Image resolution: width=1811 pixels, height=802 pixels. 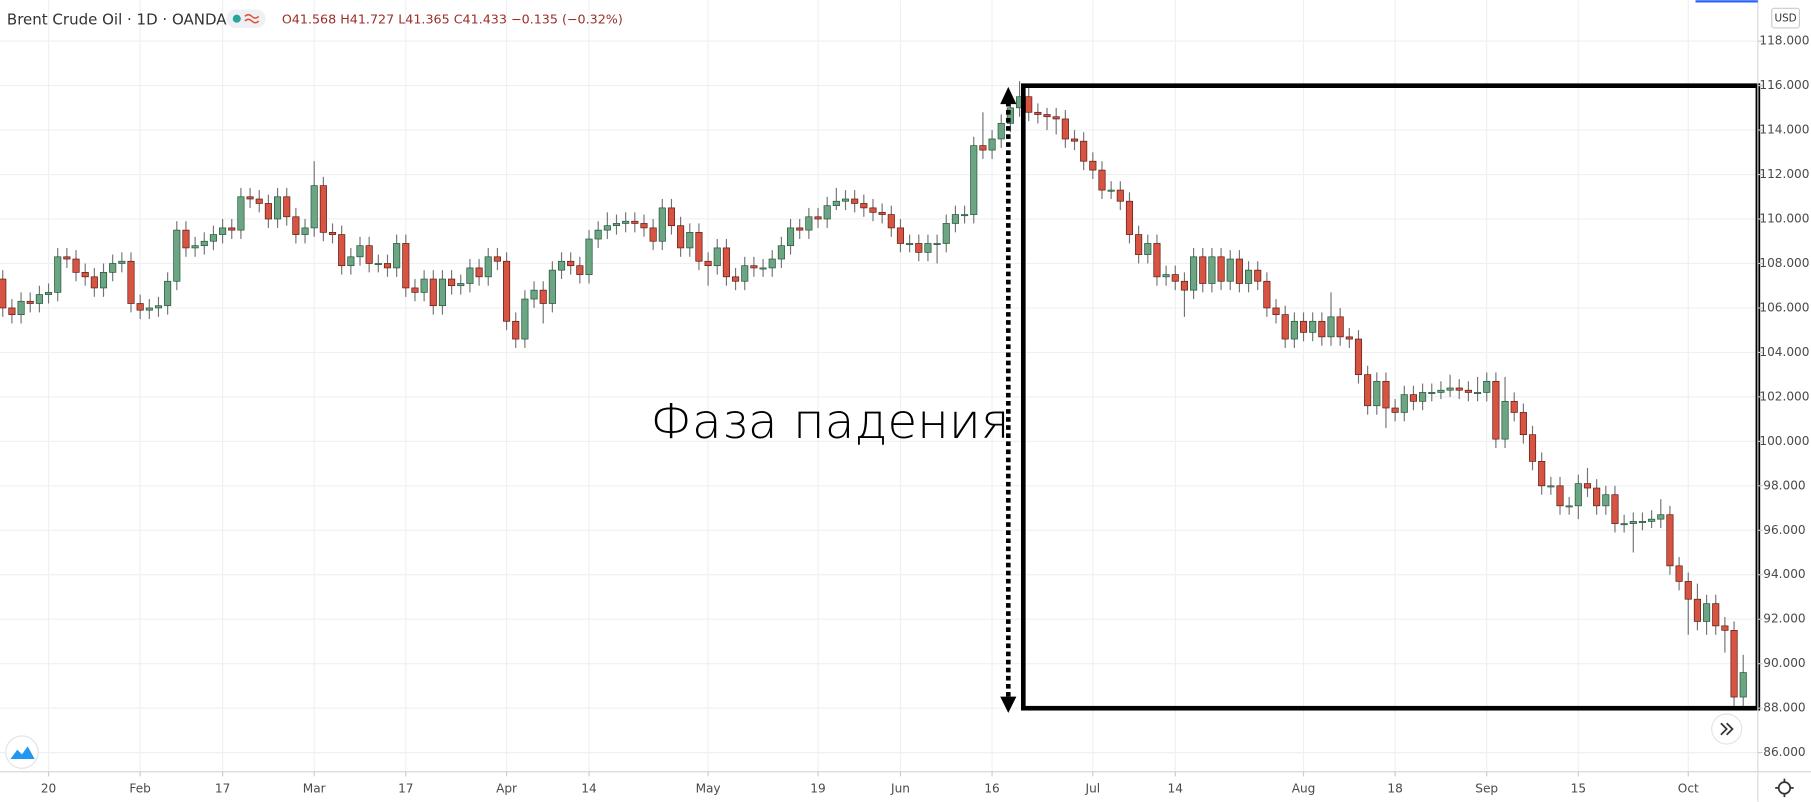 I want to click on toggle-button, so click(x=246, y=18).